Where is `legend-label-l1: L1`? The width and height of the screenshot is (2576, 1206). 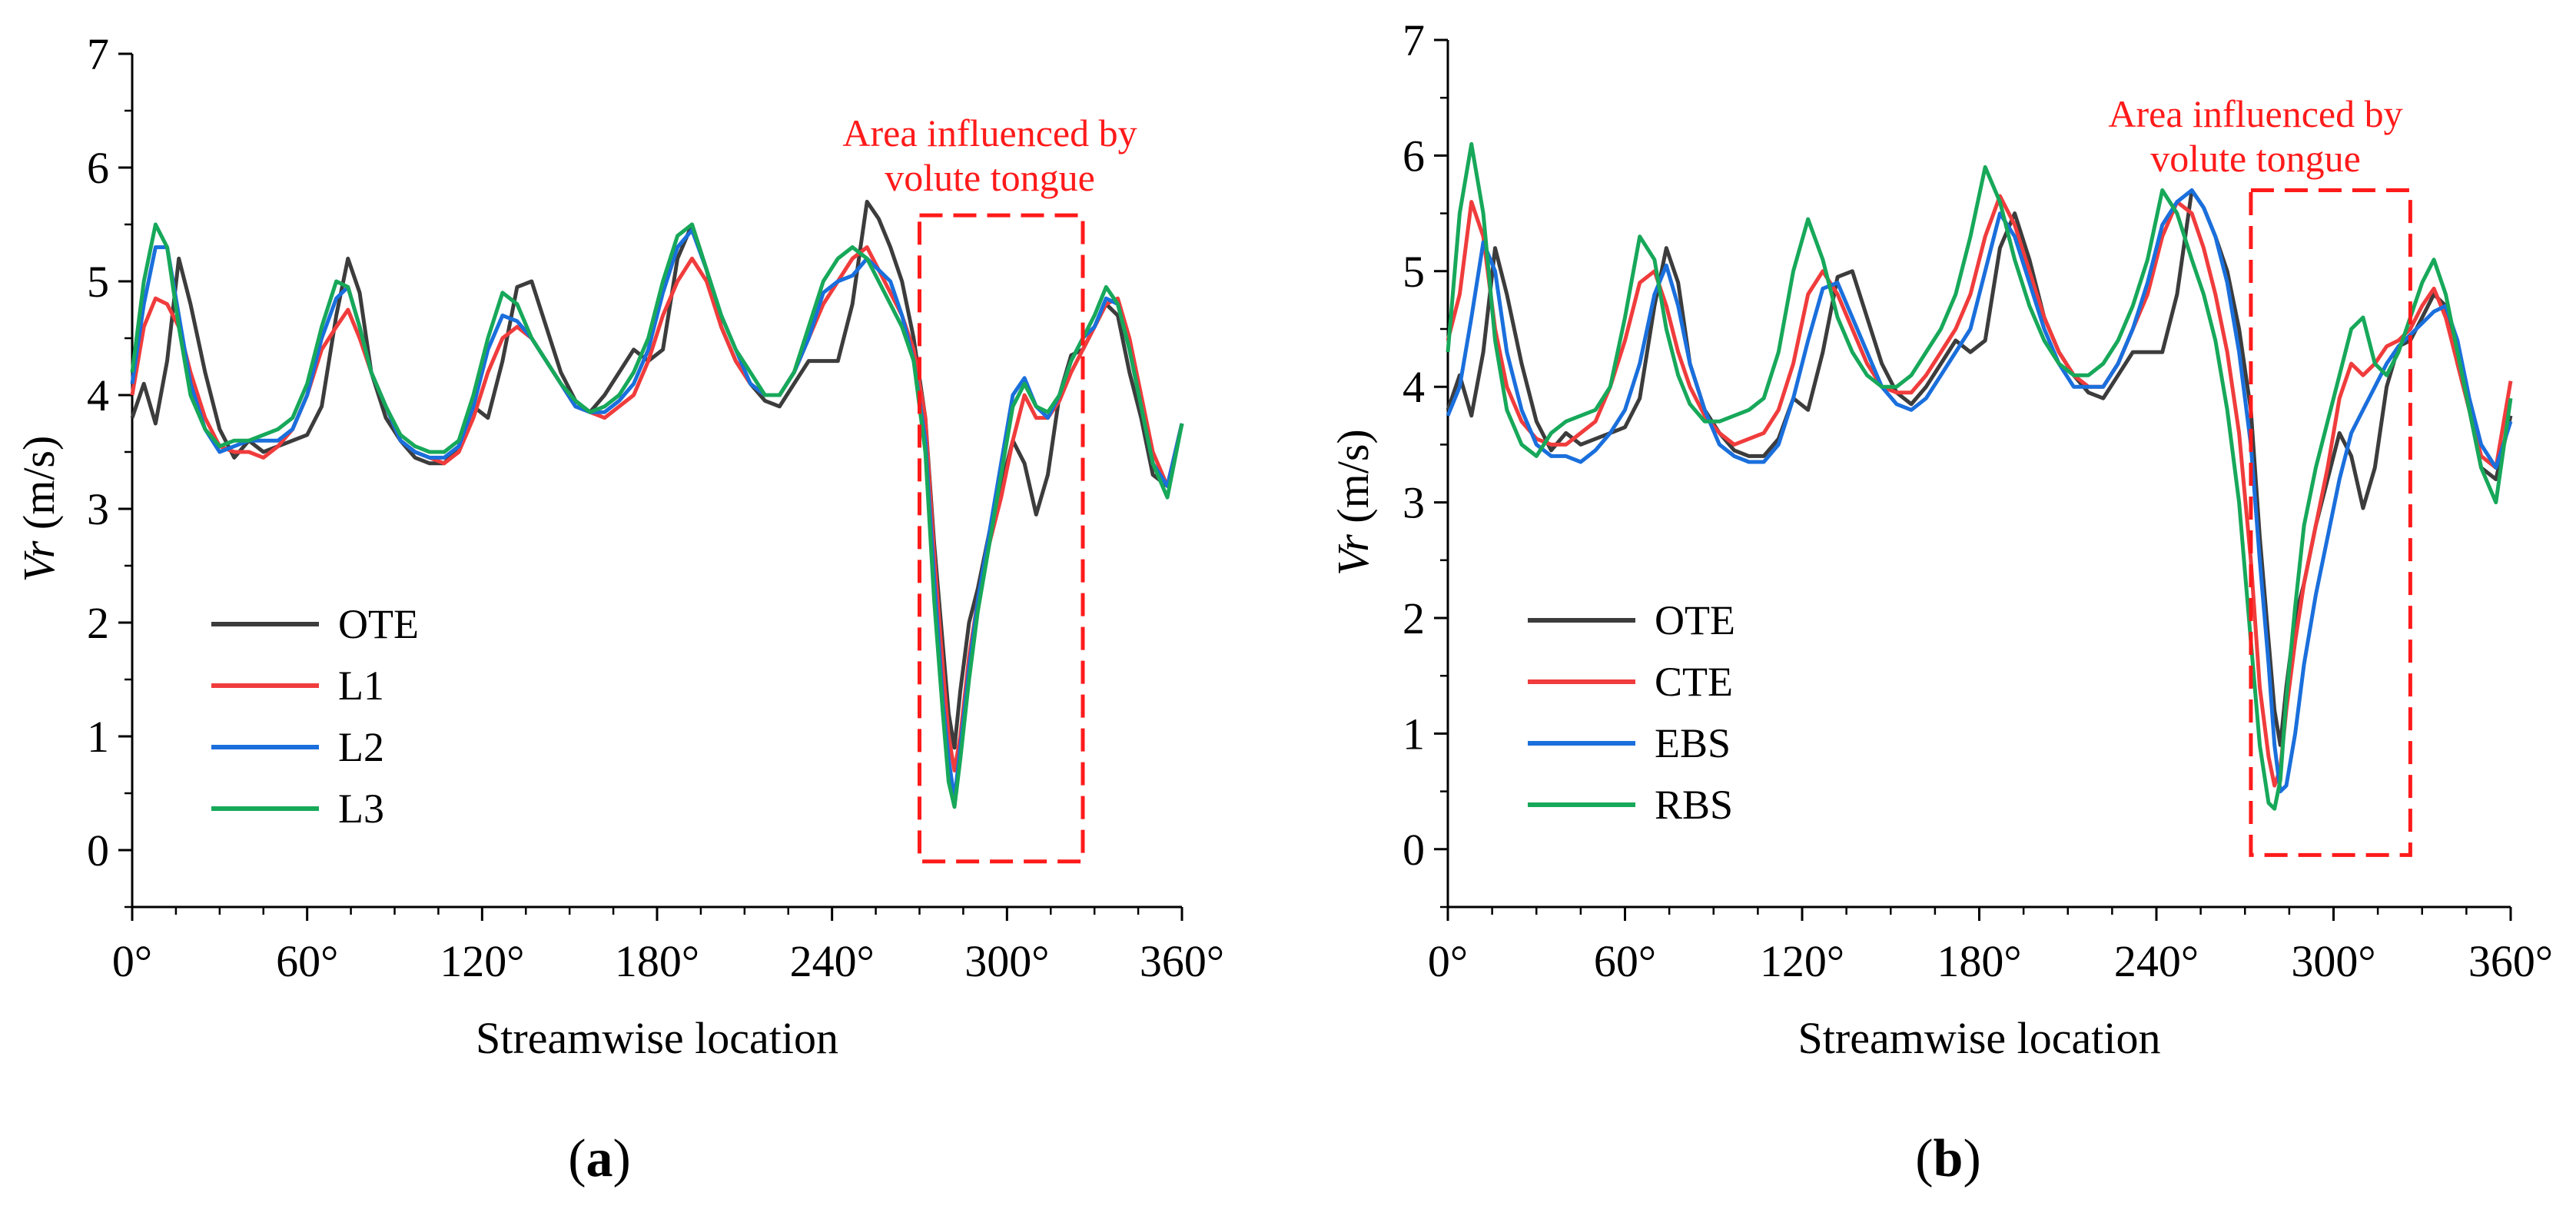 legend-label-l1: L1 is located at coordinates (361, 686).